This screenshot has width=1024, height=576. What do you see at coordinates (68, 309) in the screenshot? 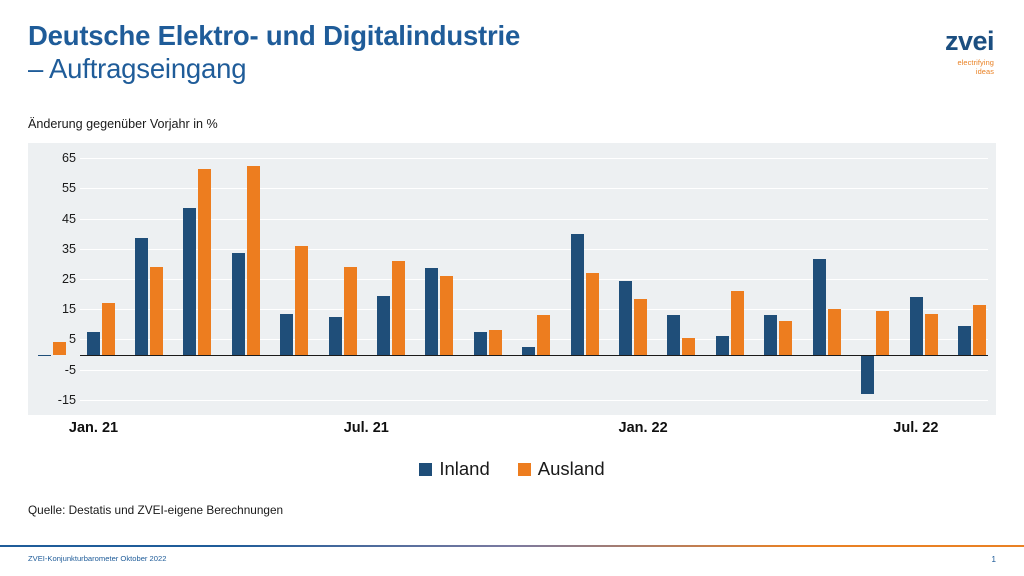
I see `y-axis-tick-label: 15` at bounding box center [68, 309].